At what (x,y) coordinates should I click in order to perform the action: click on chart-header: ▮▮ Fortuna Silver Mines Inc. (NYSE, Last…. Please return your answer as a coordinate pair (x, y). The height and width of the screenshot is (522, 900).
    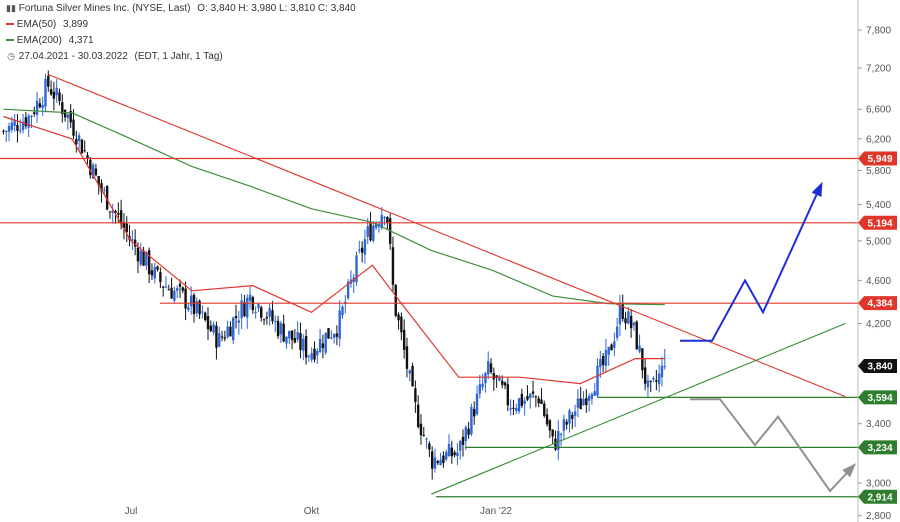
    Looking at the image, I should click on (181, 8).